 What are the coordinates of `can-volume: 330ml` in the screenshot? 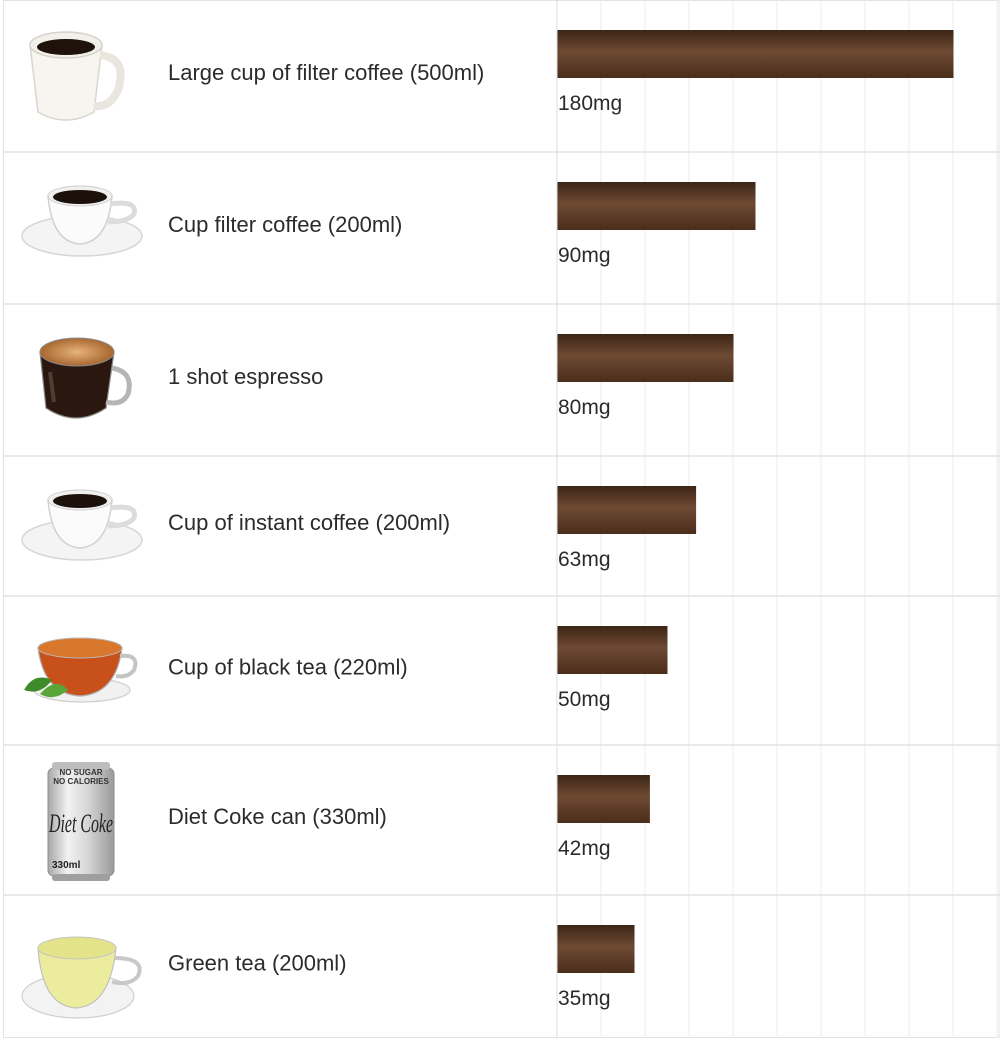 It's located at (66, 865).